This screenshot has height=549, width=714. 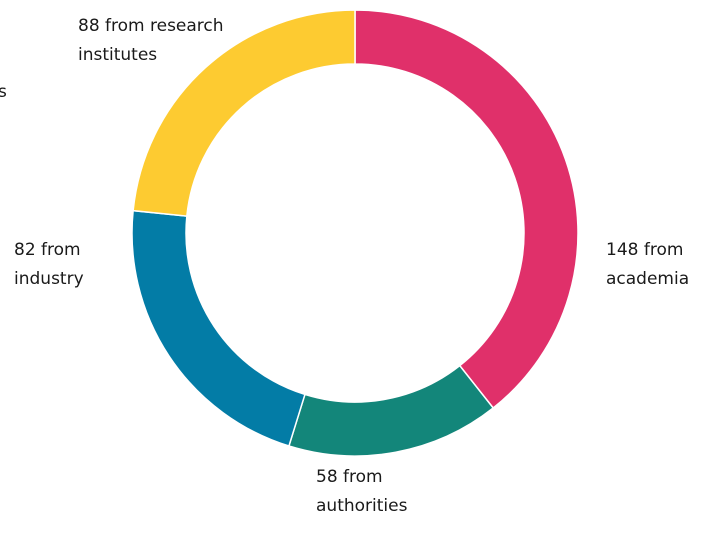 What do you see at coordinates (647, 279) in the screenshot?
I see `slice-label-line: academia` at bounding box center [647, 279].